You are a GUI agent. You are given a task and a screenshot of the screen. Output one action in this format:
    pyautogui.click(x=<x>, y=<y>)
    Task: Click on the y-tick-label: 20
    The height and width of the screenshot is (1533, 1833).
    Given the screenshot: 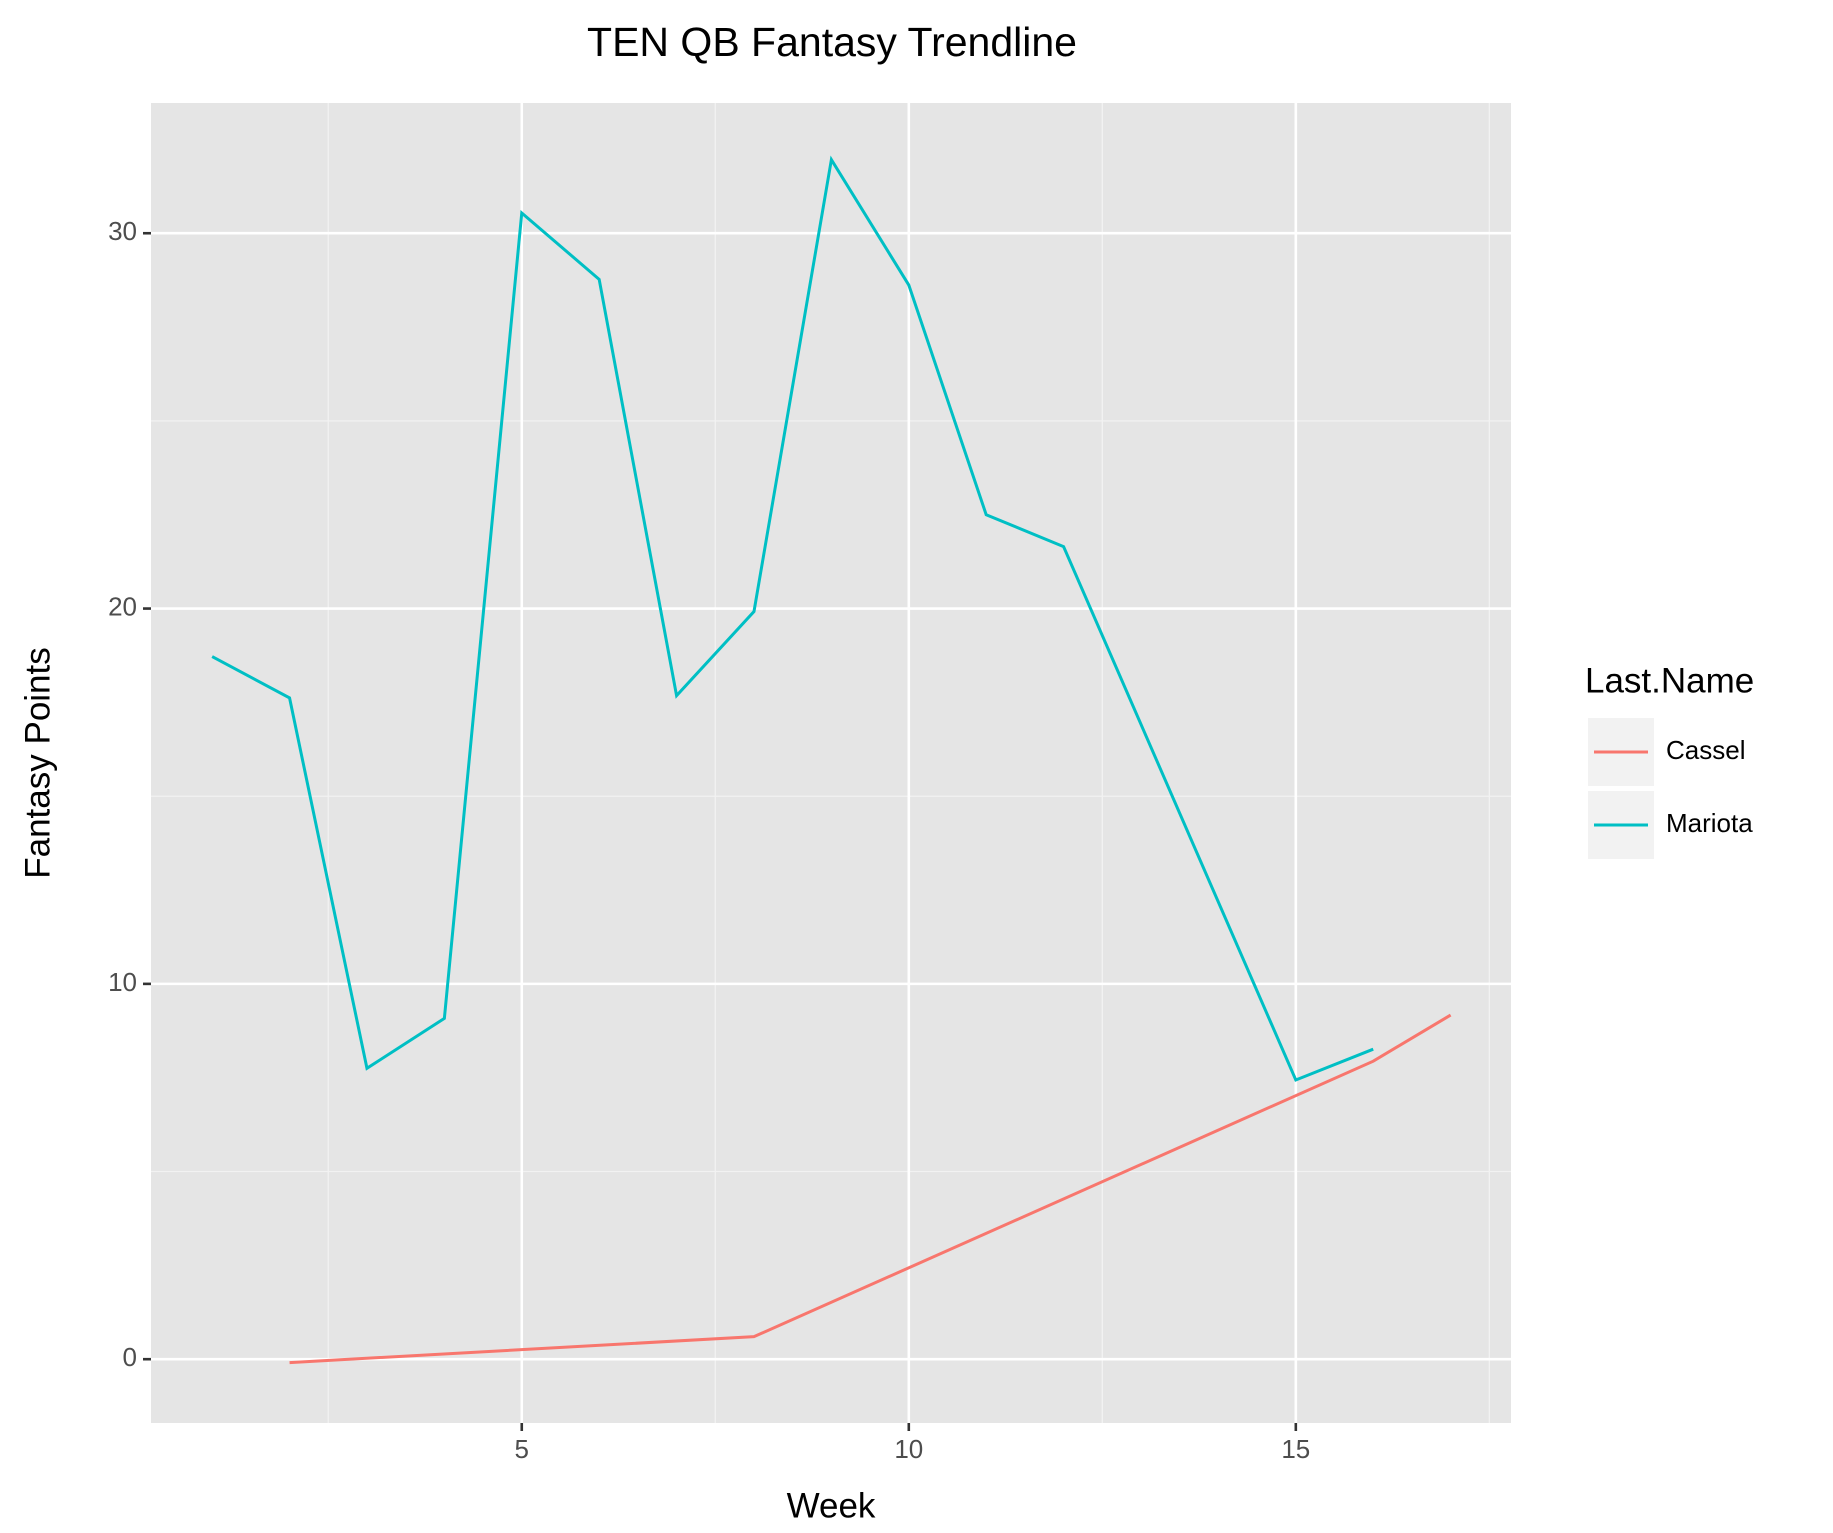 What is the action you would take?
    pyautogui.click(x=122, y=606)
    